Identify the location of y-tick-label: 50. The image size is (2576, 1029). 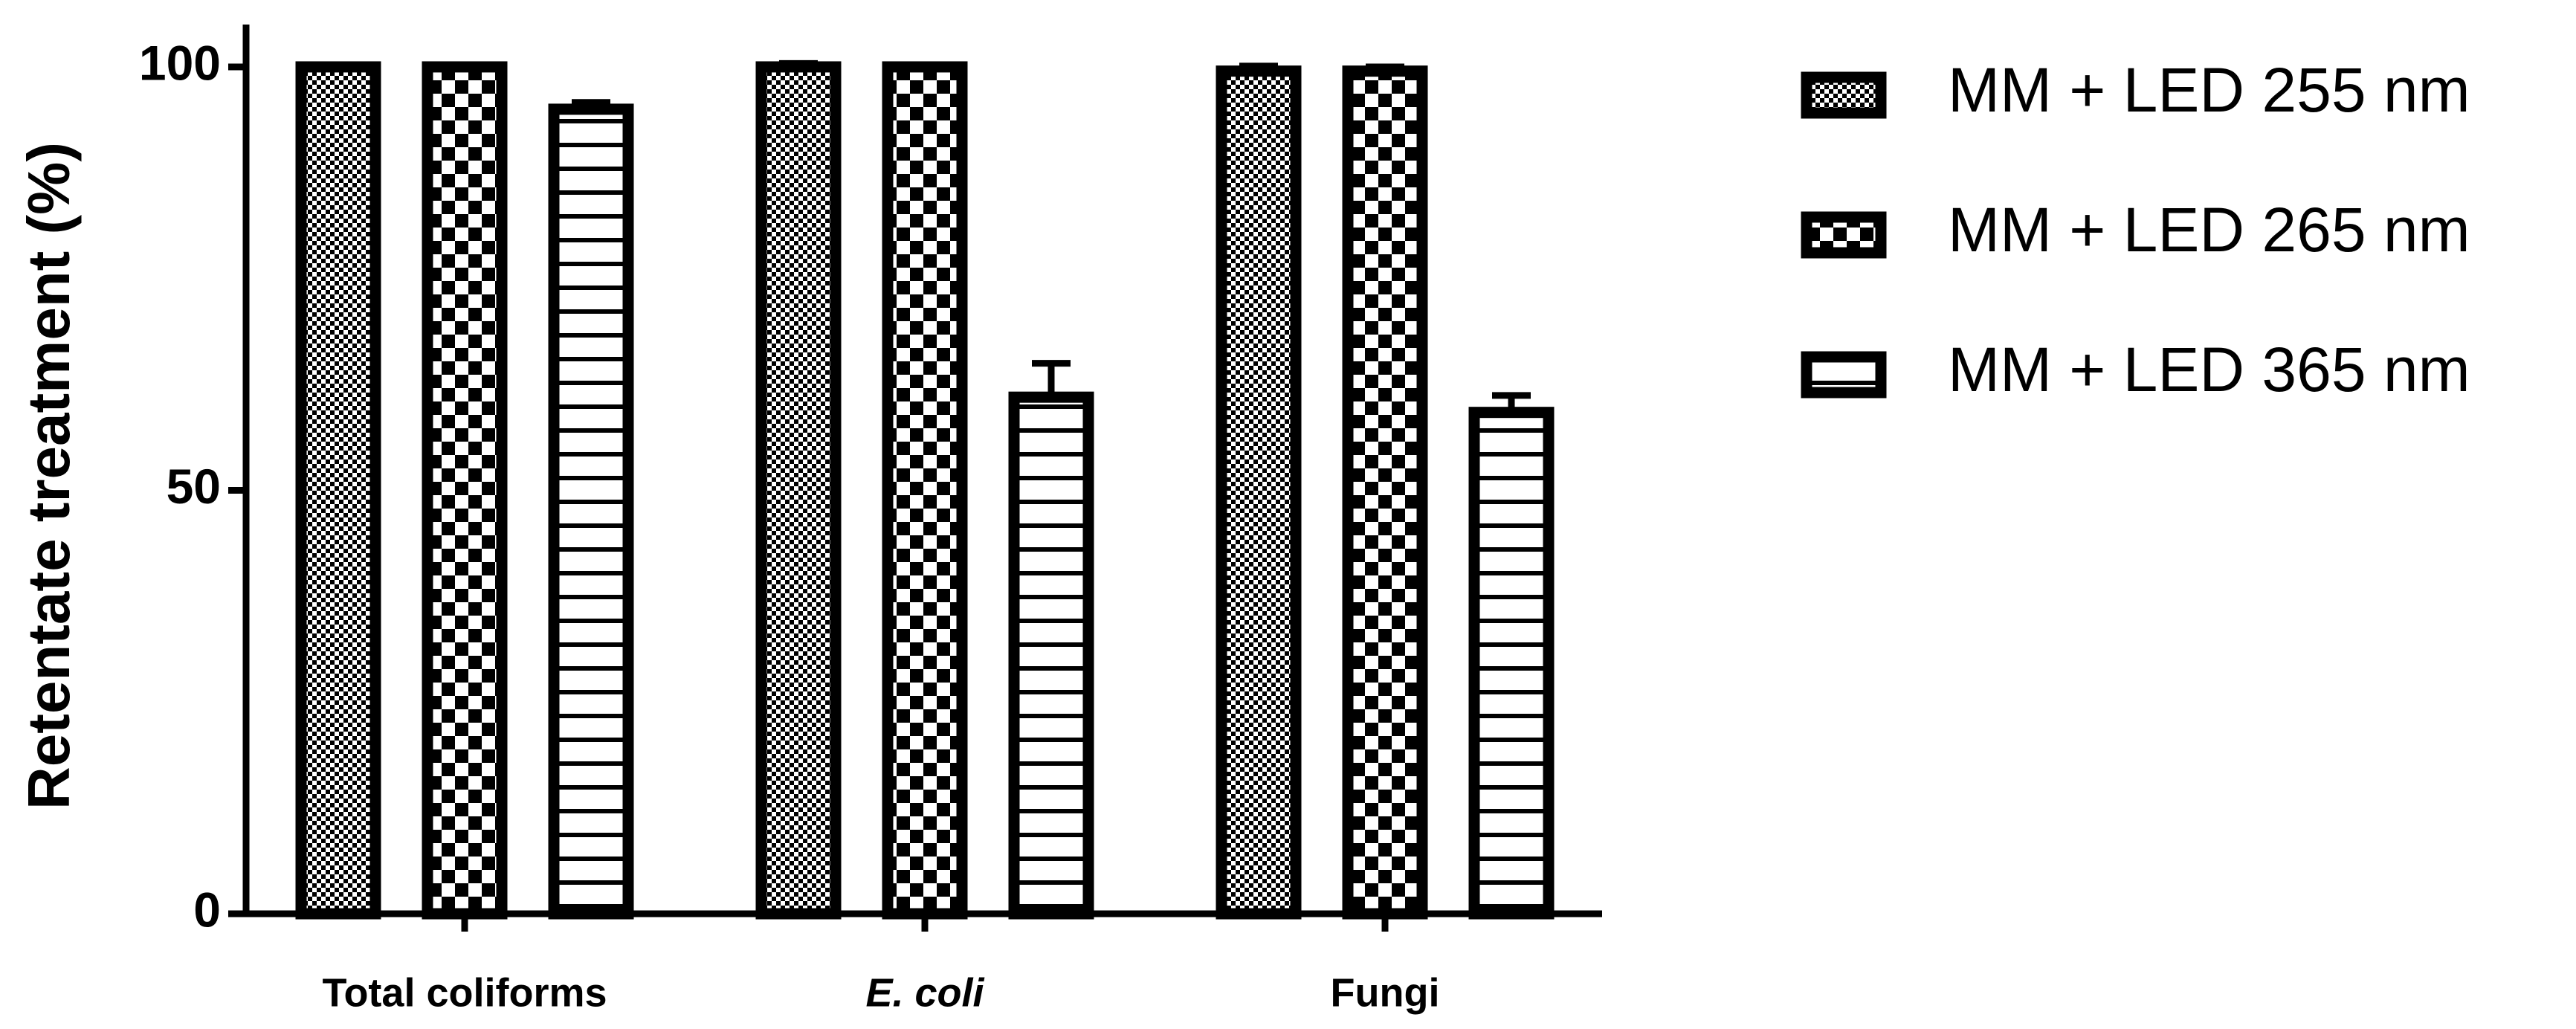
(194, 486).